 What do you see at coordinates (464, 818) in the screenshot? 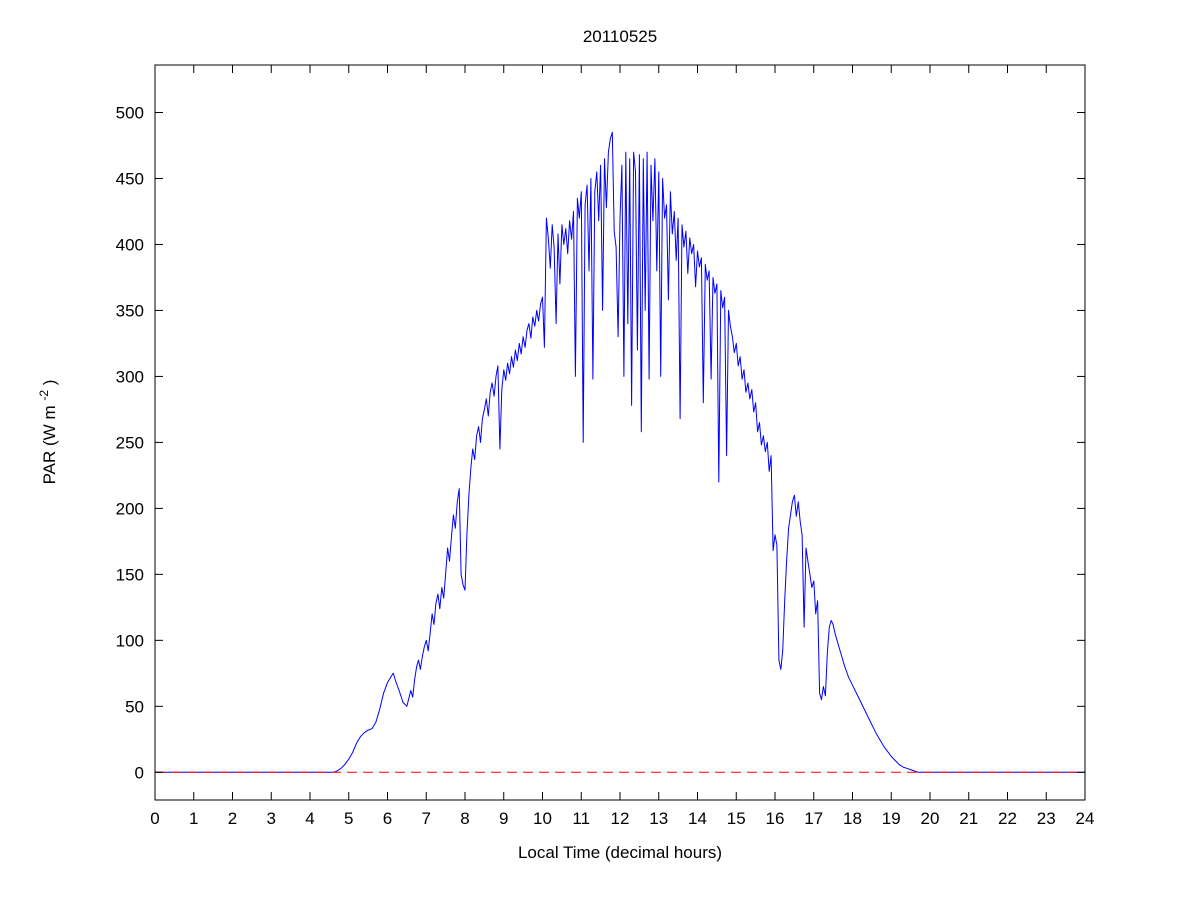
I see `x-tick-label: 8` at bounding box center [464, 818].